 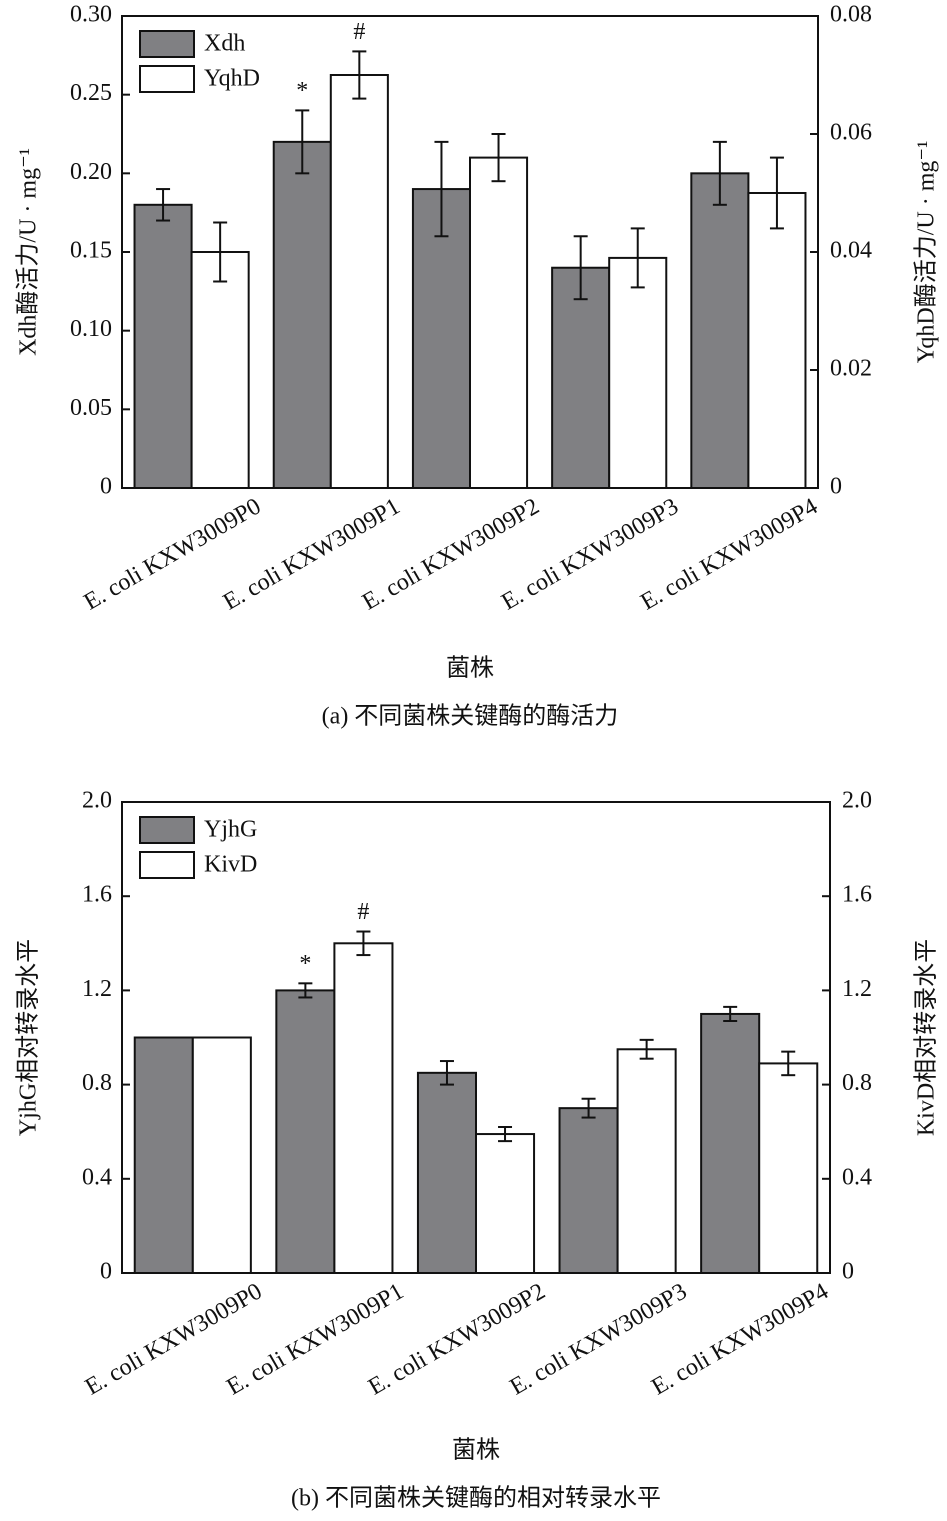 What do you see at coordinates (28, 1037) in the screenshot?
I see `y-axis-title: YjhG相对转录水平` at bounding box center [28, 1037].